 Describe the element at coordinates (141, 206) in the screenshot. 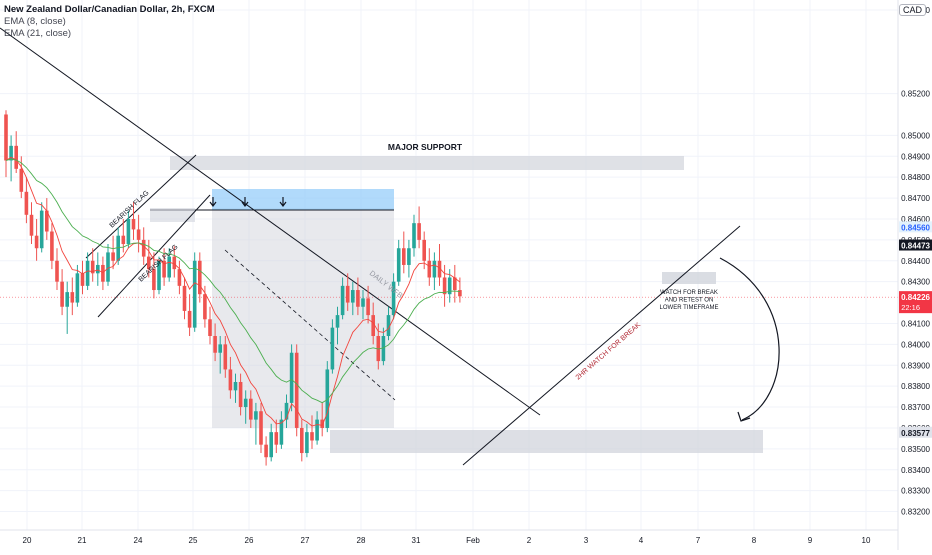

I see `flag-upper-line` at that location.